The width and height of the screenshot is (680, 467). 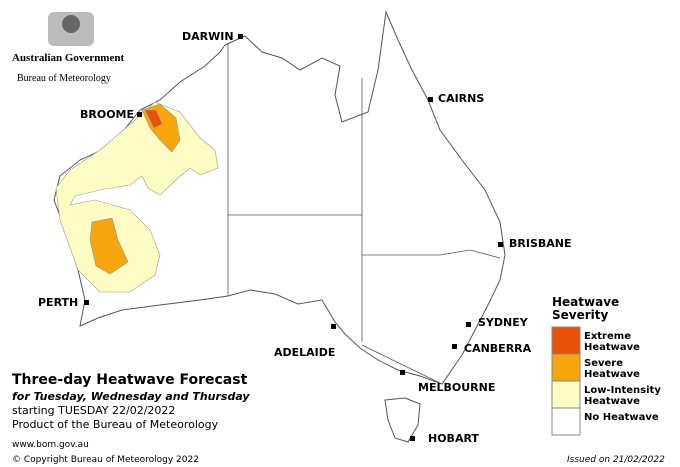 I want to click on gov-name: Australian Government, so click(x=68, y=58).